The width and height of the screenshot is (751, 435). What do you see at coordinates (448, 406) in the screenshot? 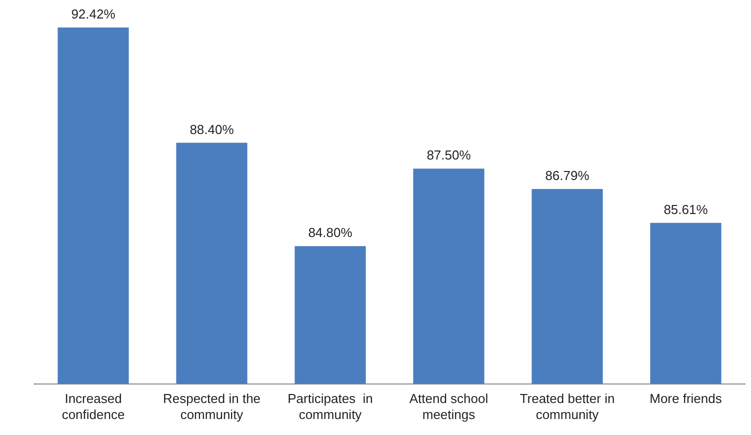
I see `x-tick-label: Attend school meetings` at bounding box center [448, 406].